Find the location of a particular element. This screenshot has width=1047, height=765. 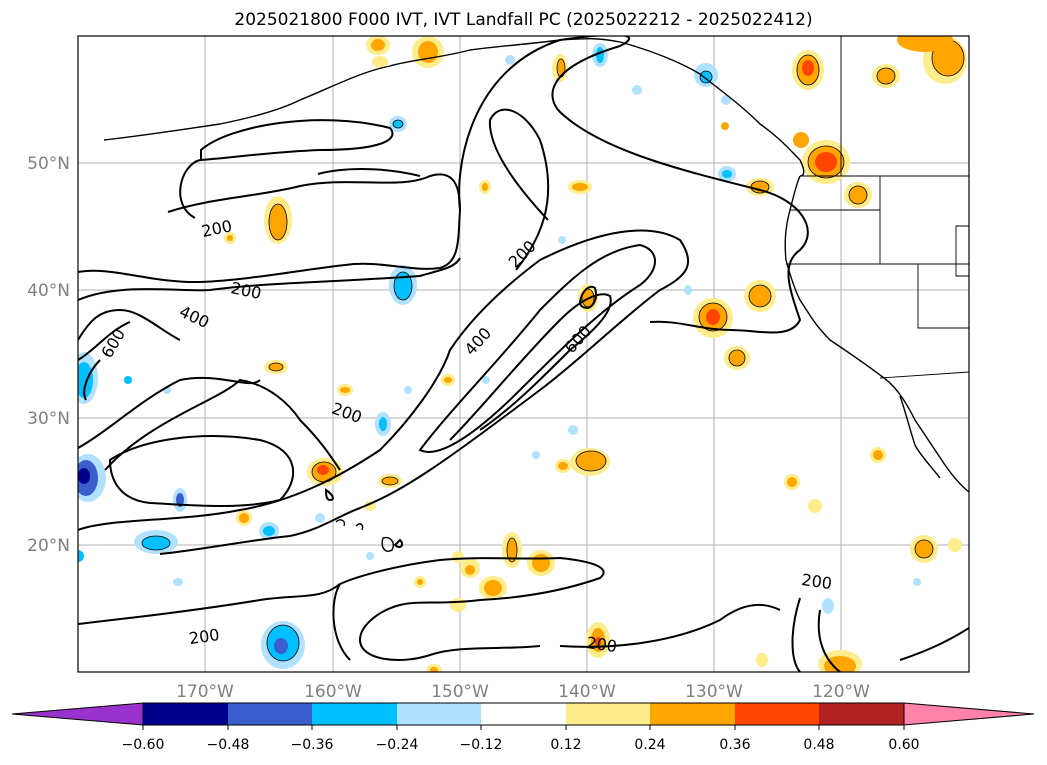

lon-label: 130°W is located at coordinates (714, 692).